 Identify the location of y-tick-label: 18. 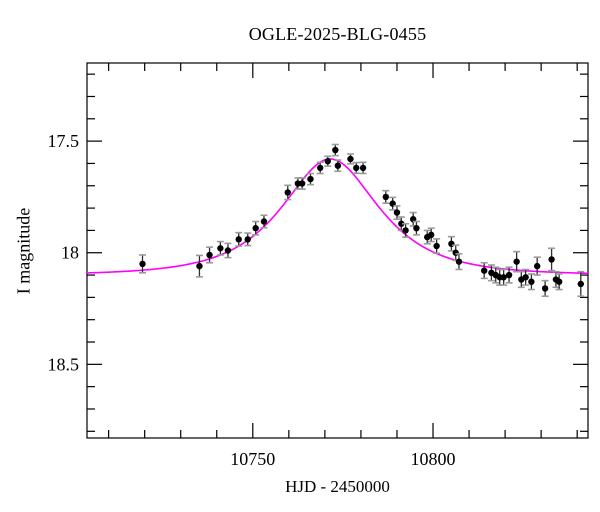
(70, 253).